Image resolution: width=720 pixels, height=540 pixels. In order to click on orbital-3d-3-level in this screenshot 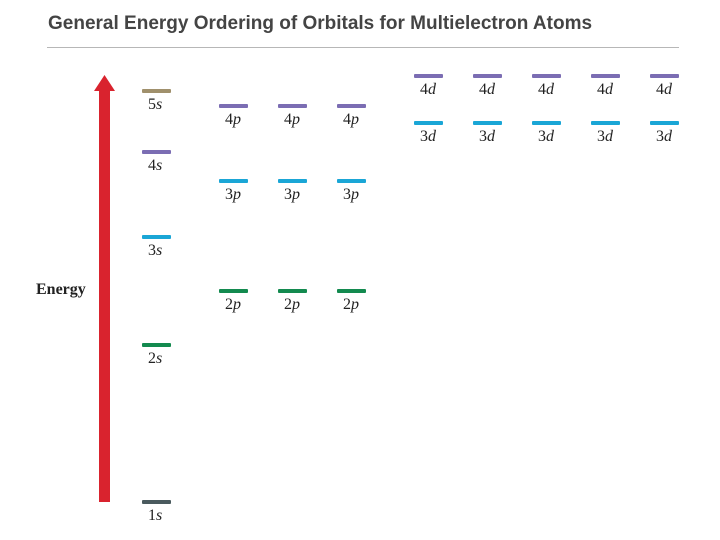, I will do `click(546, 123)`.